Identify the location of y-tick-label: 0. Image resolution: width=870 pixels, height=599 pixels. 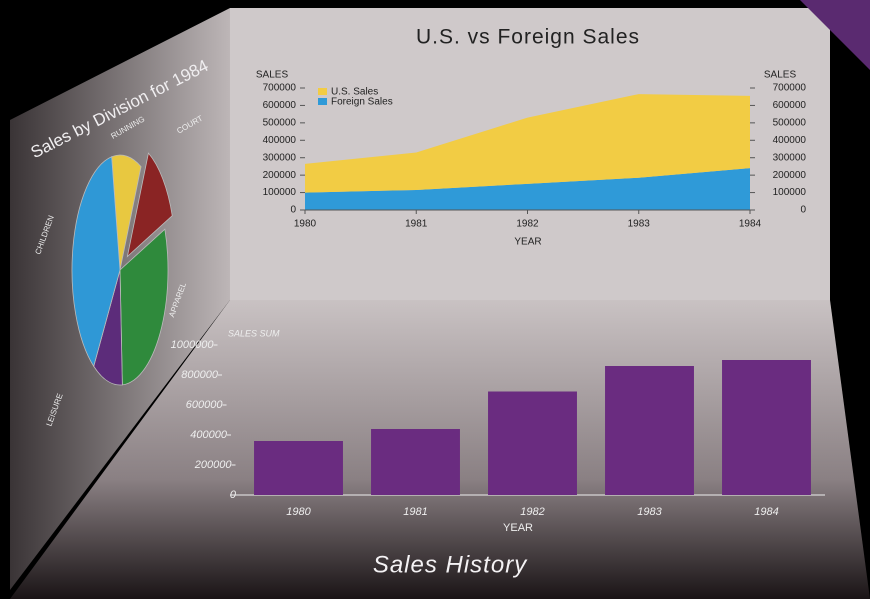
(293, 210).